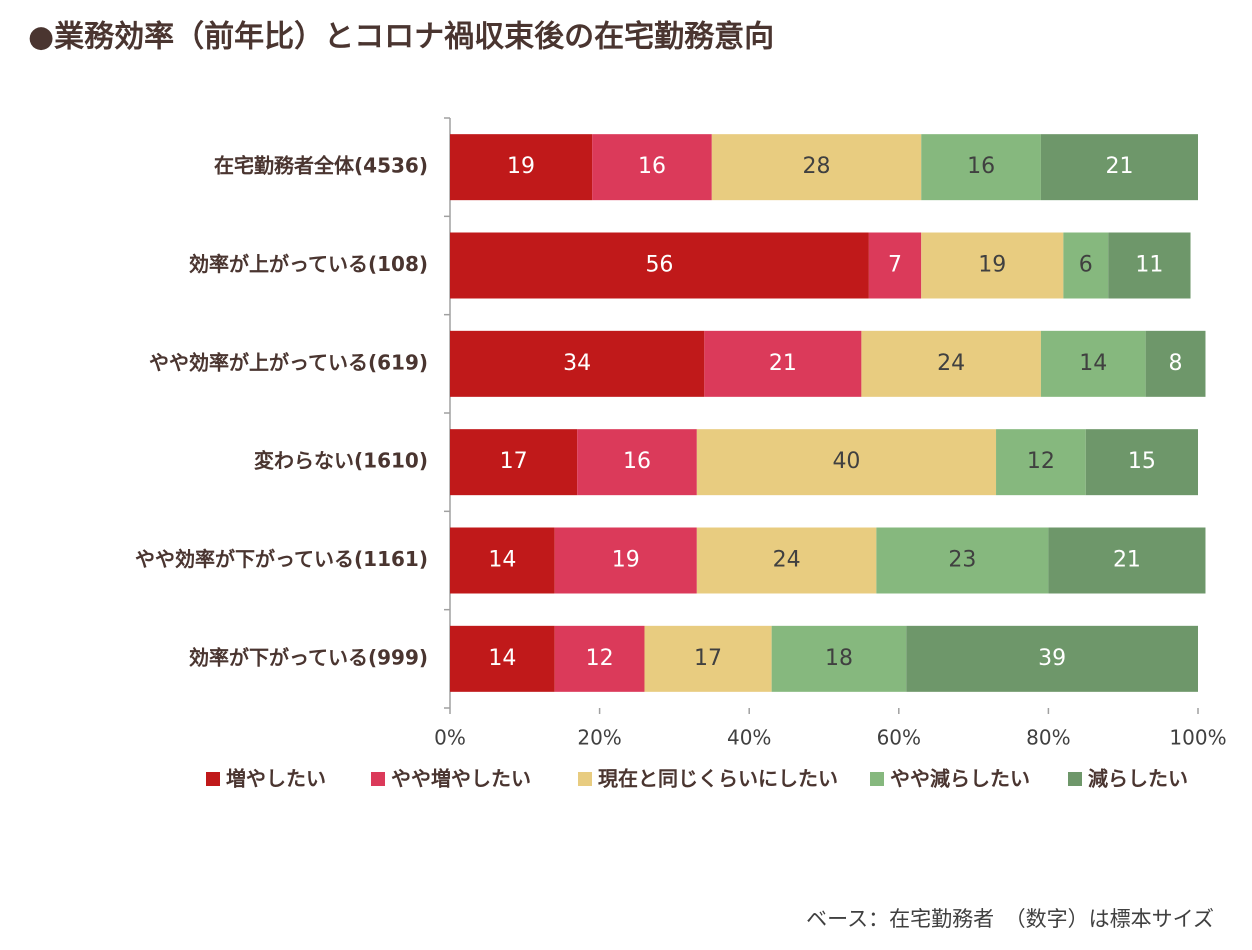  What do you see at coordinates (899, 738) in the screenshot?
I see `x-tick-label: 60%` at bounding box center [899, 738].